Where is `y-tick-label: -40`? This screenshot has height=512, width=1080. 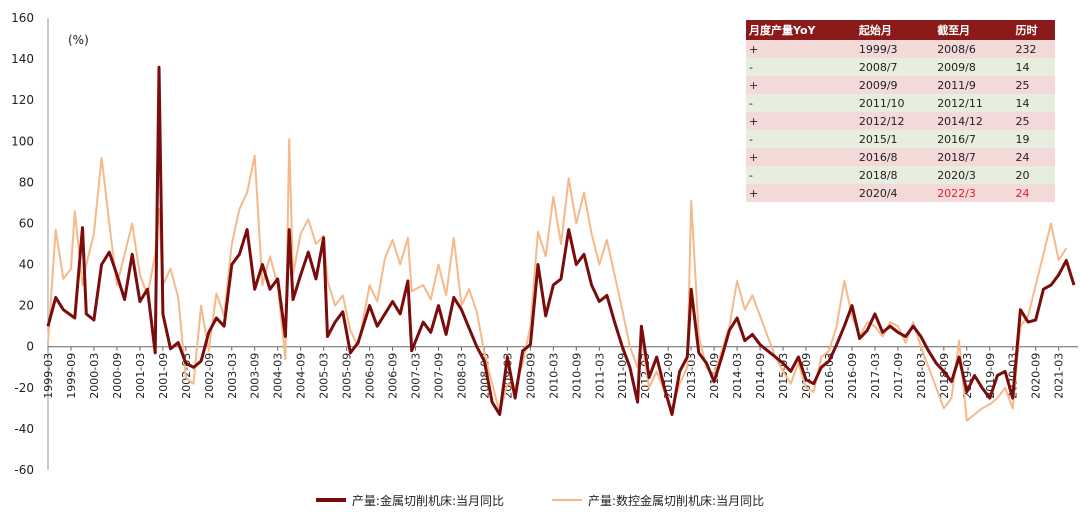 y-tick-label: -40 is located at coordinates (24, 429).